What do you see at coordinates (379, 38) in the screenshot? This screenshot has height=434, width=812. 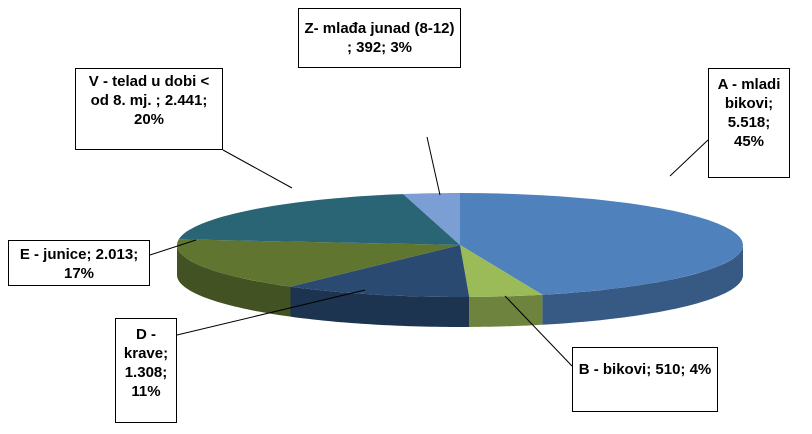 I see `data-label: Z- mlađa junad (8-12) ; 392; 3%` at bounding box center [379, 38].